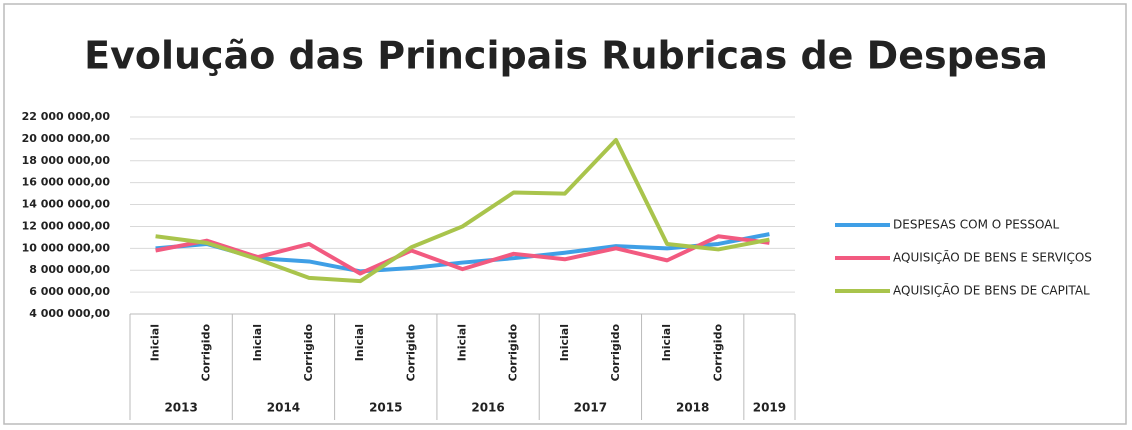  Describe the element at coordinates (66, 116) in the screenshot. I see `y-tick-label: 22 000 000,00` at that location.